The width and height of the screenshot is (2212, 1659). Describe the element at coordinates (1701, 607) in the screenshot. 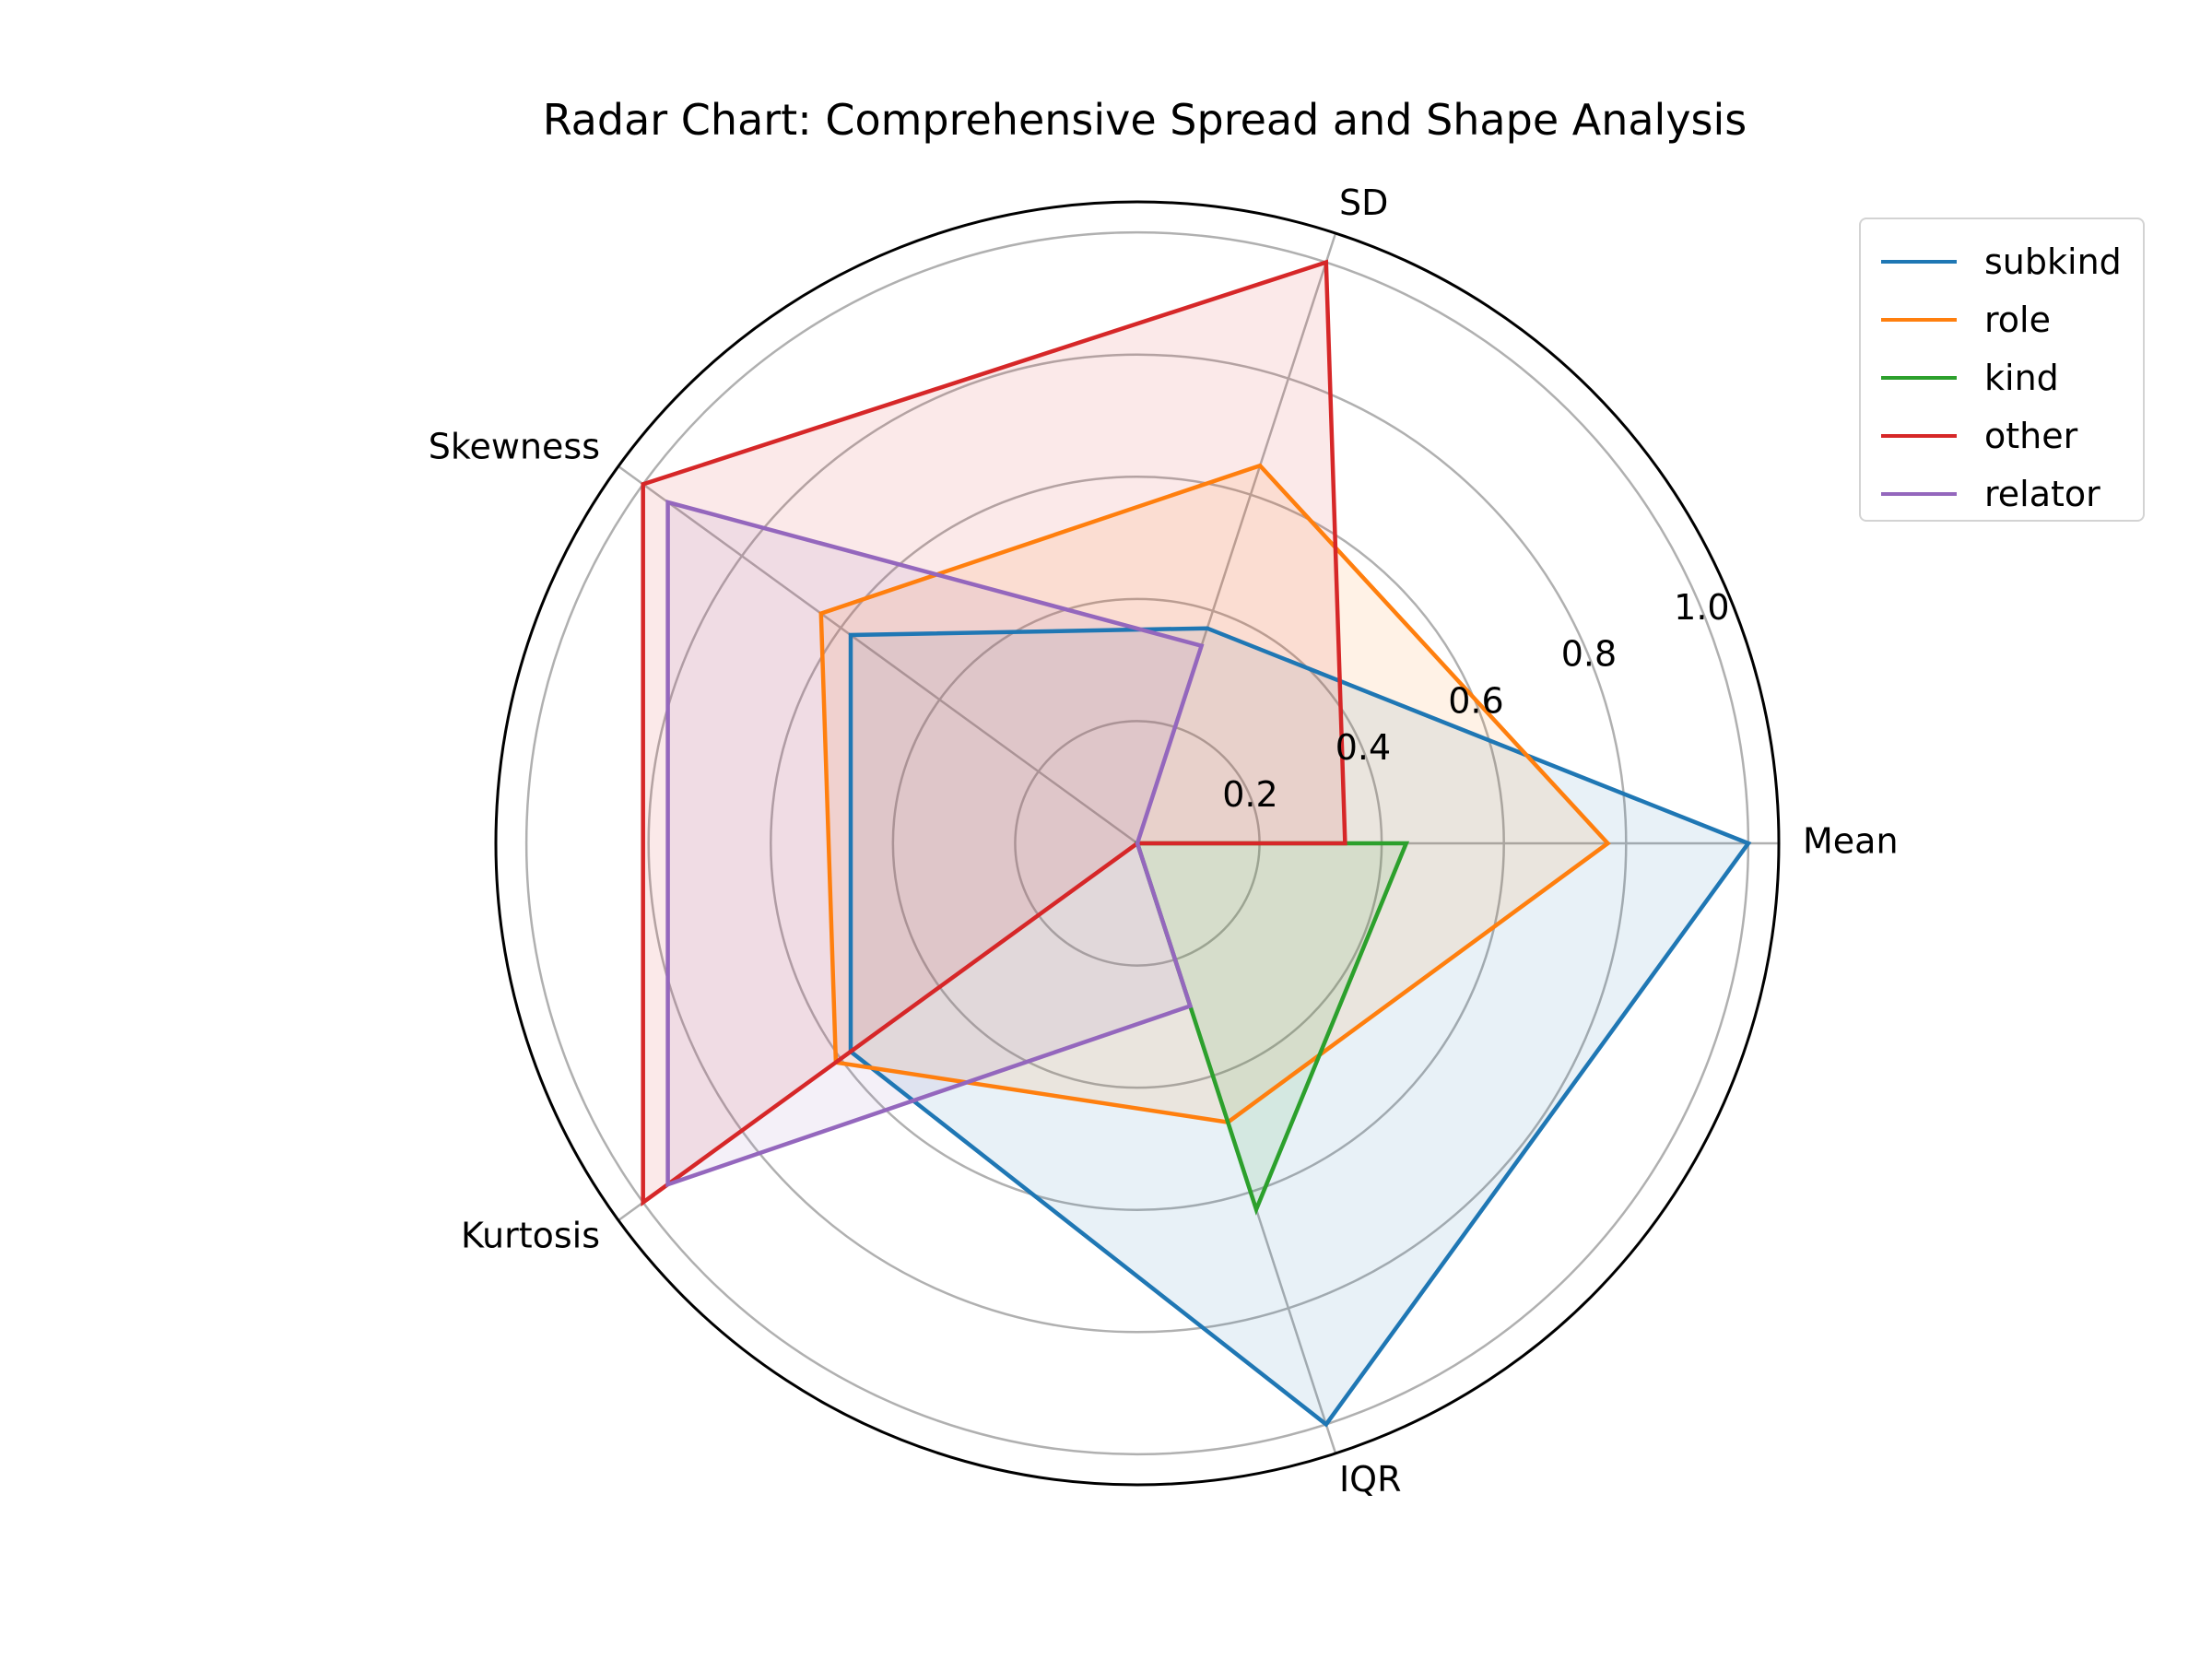

I see `radial-tick-label: 1.0` at that location.